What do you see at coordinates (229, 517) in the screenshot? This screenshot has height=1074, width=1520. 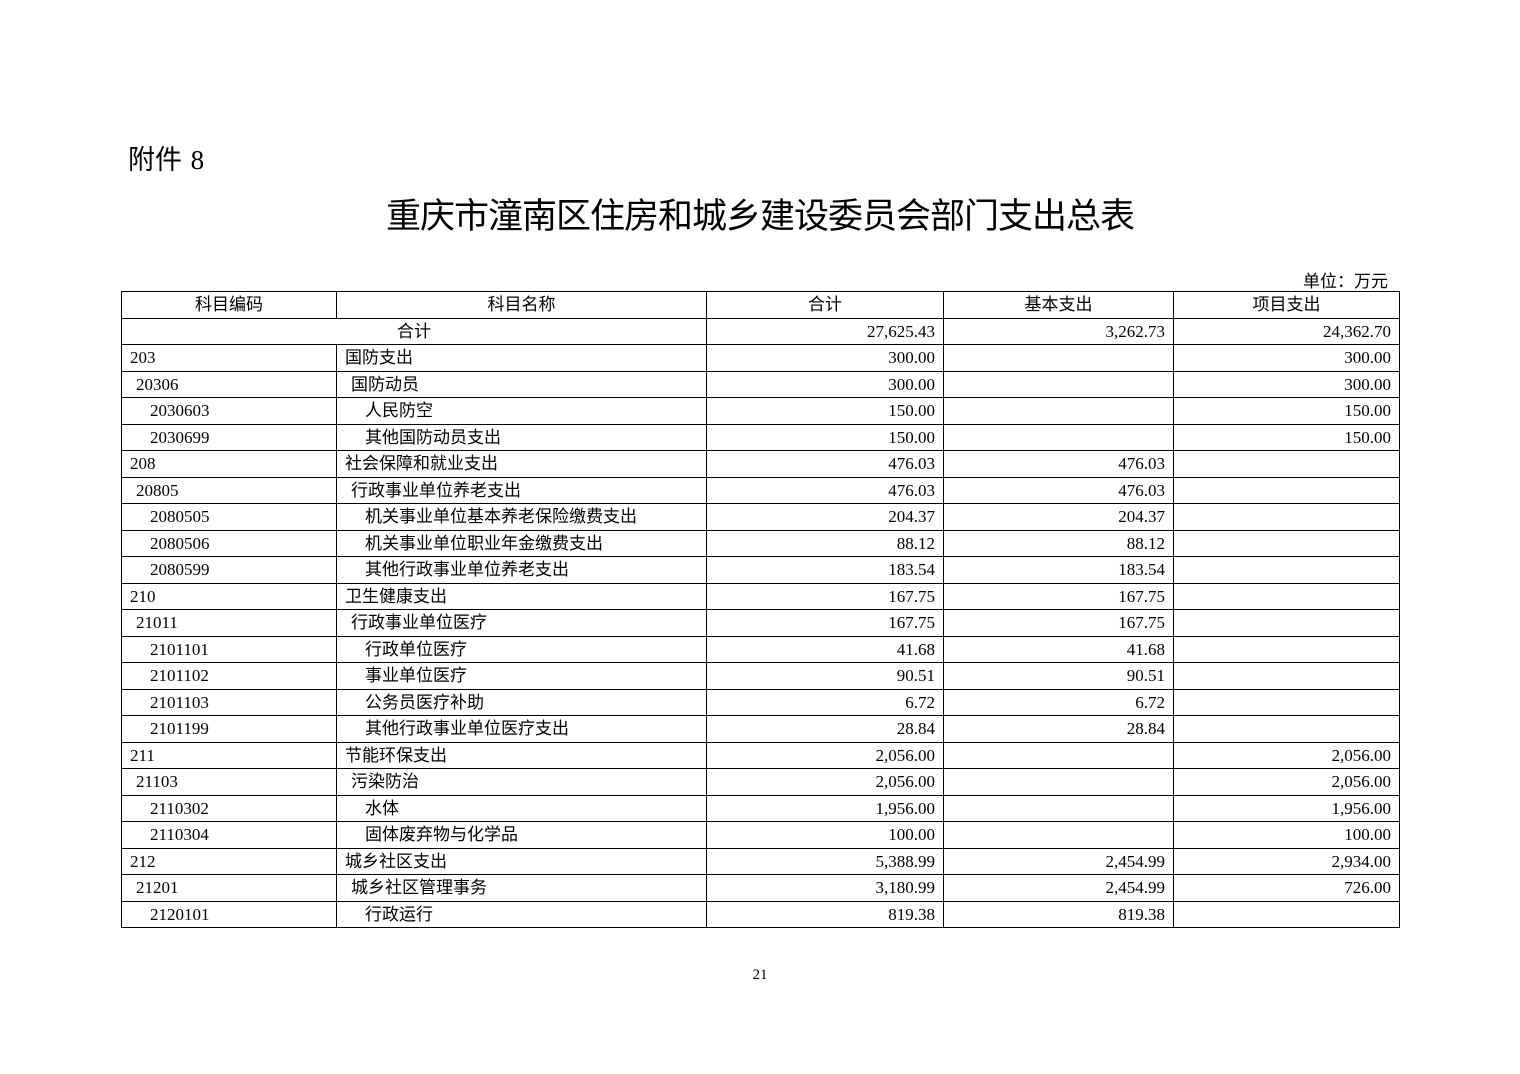 I see `cell-code: 2080505` at bounding box center [229, 517].